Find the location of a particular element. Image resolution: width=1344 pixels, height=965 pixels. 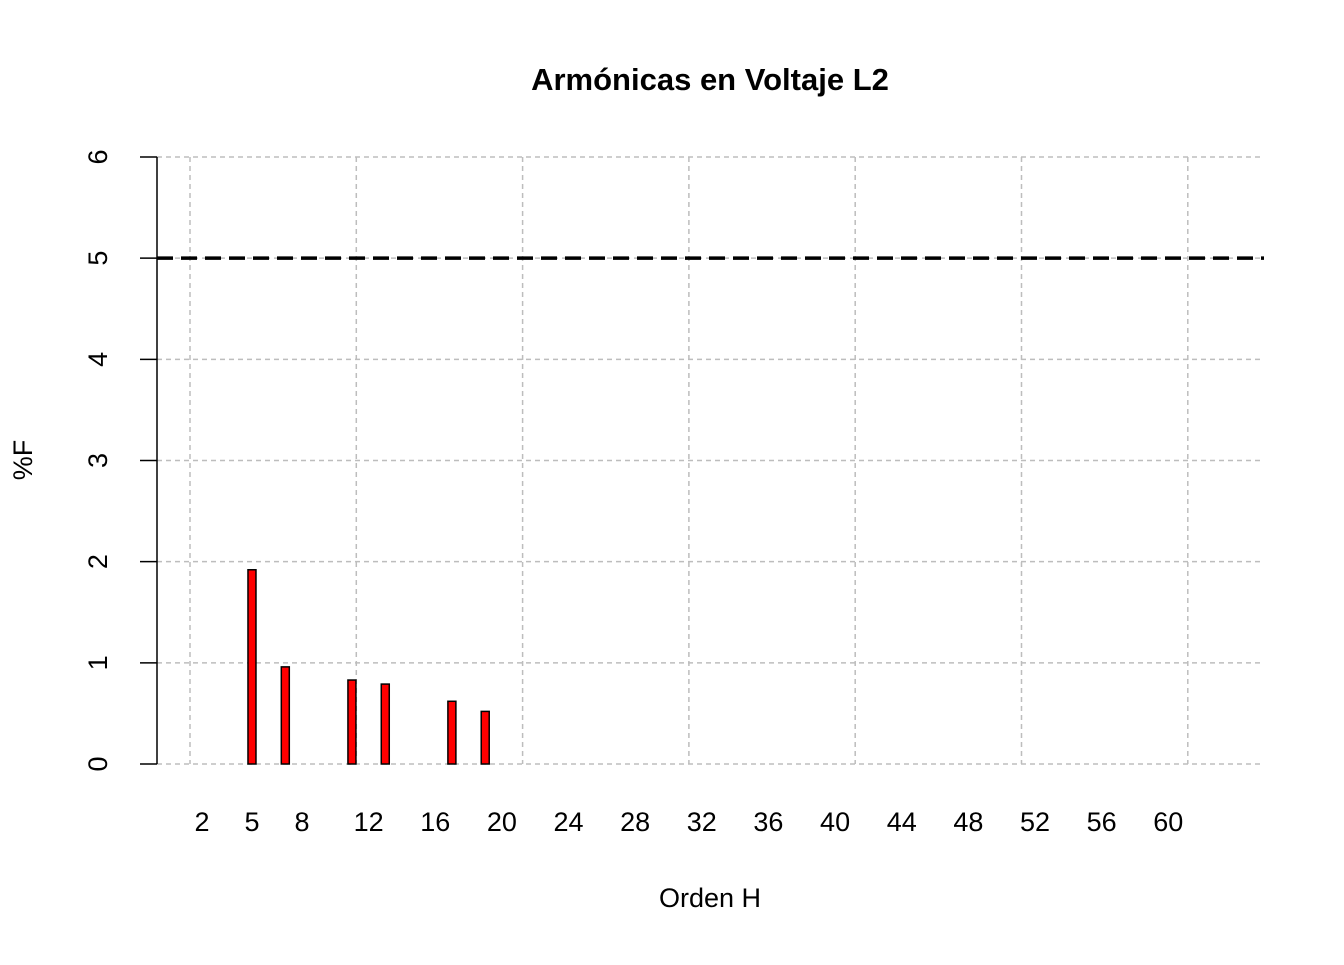

x-tick-label: 16 is located at coordinates (435, 822).